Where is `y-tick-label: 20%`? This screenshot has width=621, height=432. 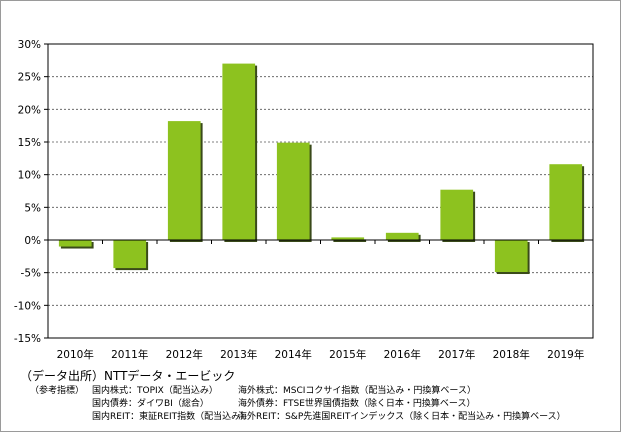 y-tick-label: 20% is located at coordinates (29, 110).